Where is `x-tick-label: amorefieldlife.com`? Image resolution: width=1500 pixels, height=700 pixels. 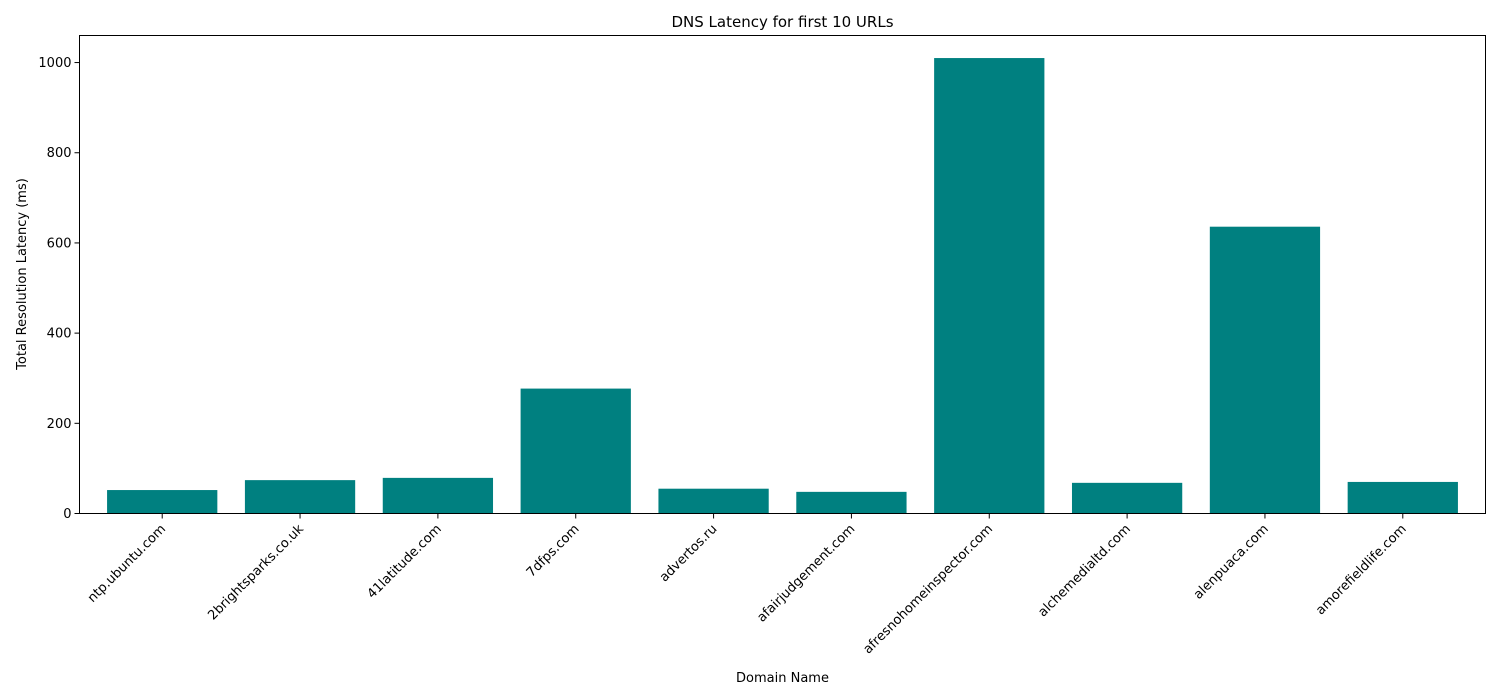
x-tick-label: amorefieldlife.com is located at coordinates (1361, 570).